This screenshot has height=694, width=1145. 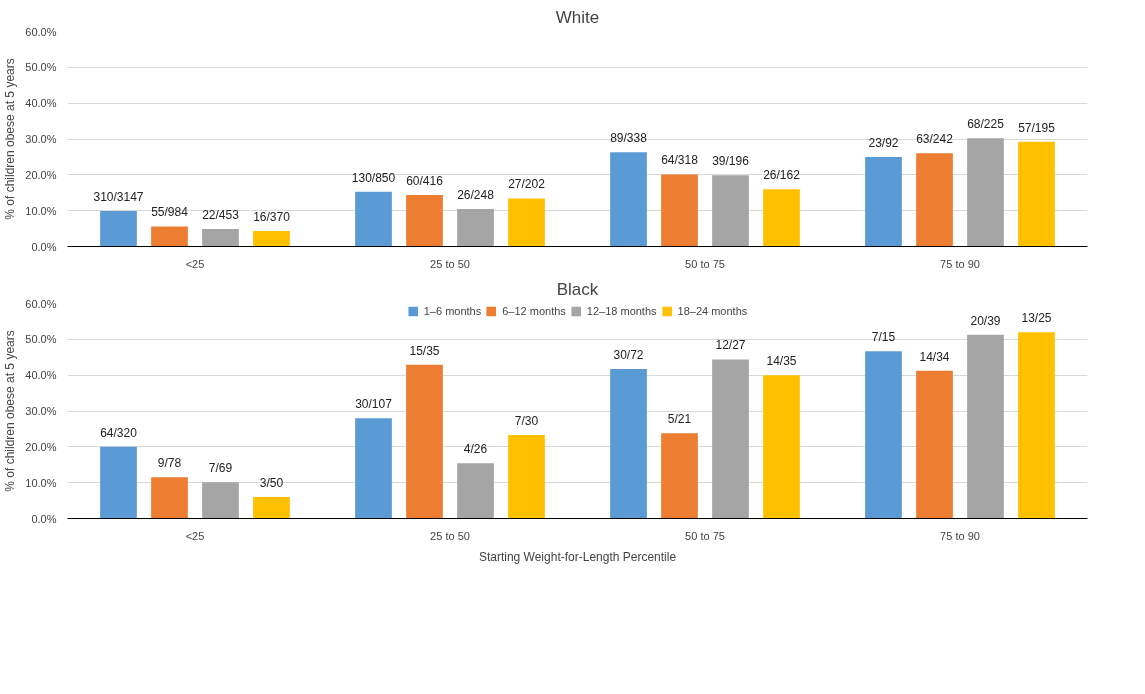 I want to click on data-label: 26/248, so click(x=476, y=194).